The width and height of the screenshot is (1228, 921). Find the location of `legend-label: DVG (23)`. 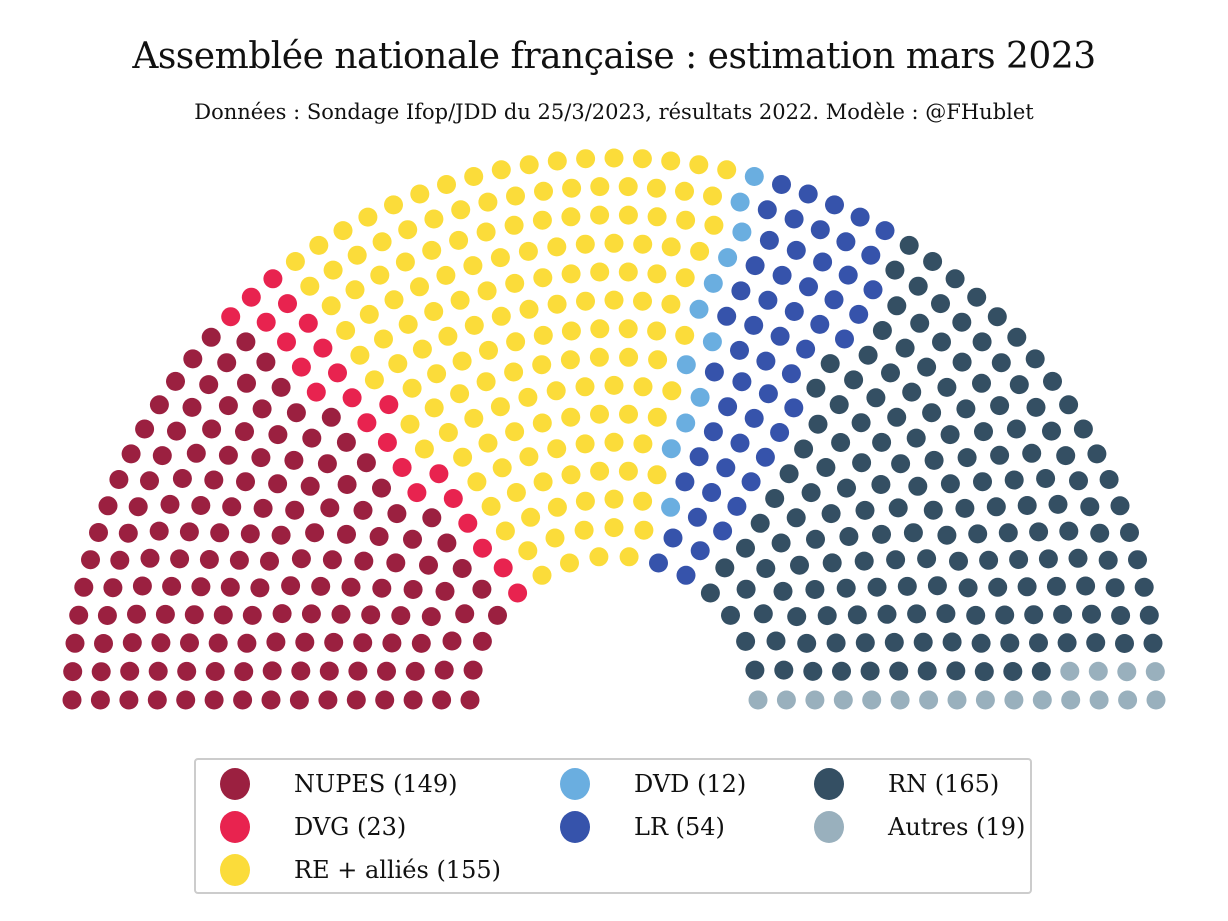

legend-label: DVG (23) is located at coordinates (350, 827).